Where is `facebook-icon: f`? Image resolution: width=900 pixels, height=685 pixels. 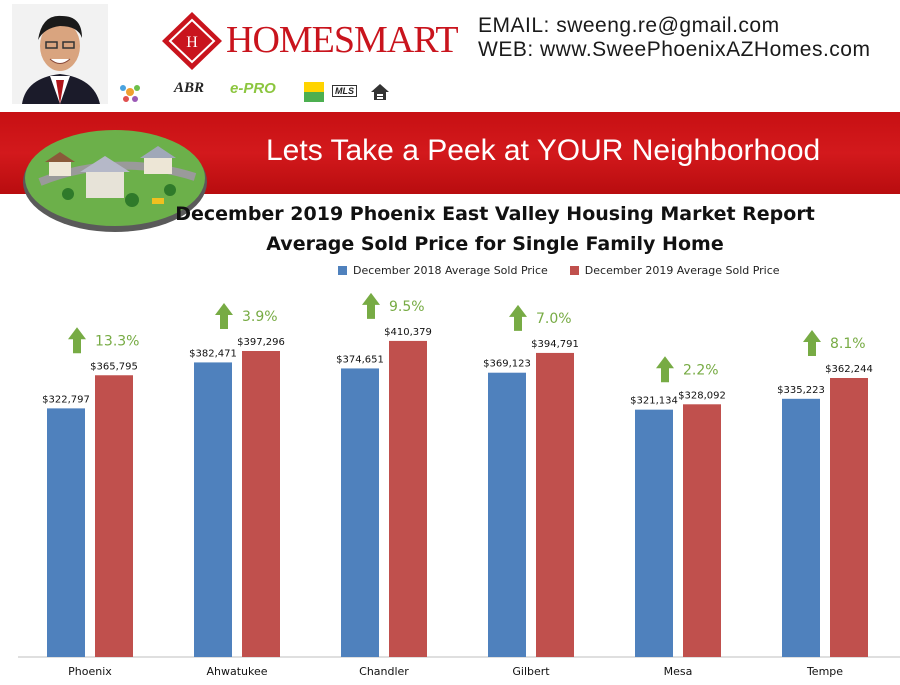 facebook-icon: f is located at coordinates (497, 87).